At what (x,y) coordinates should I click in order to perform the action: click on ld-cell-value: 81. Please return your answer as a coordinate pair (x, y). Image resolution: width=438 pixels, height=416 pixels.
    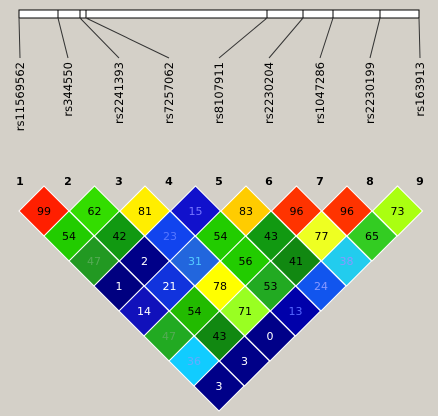
    Looking at the image, I should click on (145, 211).